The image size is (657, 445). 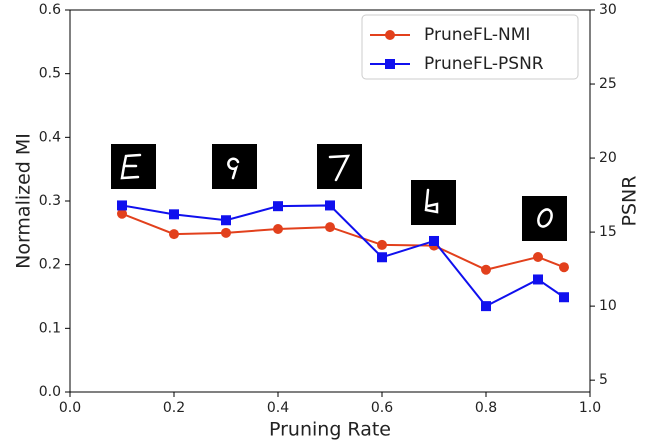 What do you see at coordinates (382, 408) in the screenshot?
I see `x-tick-label: 0.6` at bounding box center [382, 408].